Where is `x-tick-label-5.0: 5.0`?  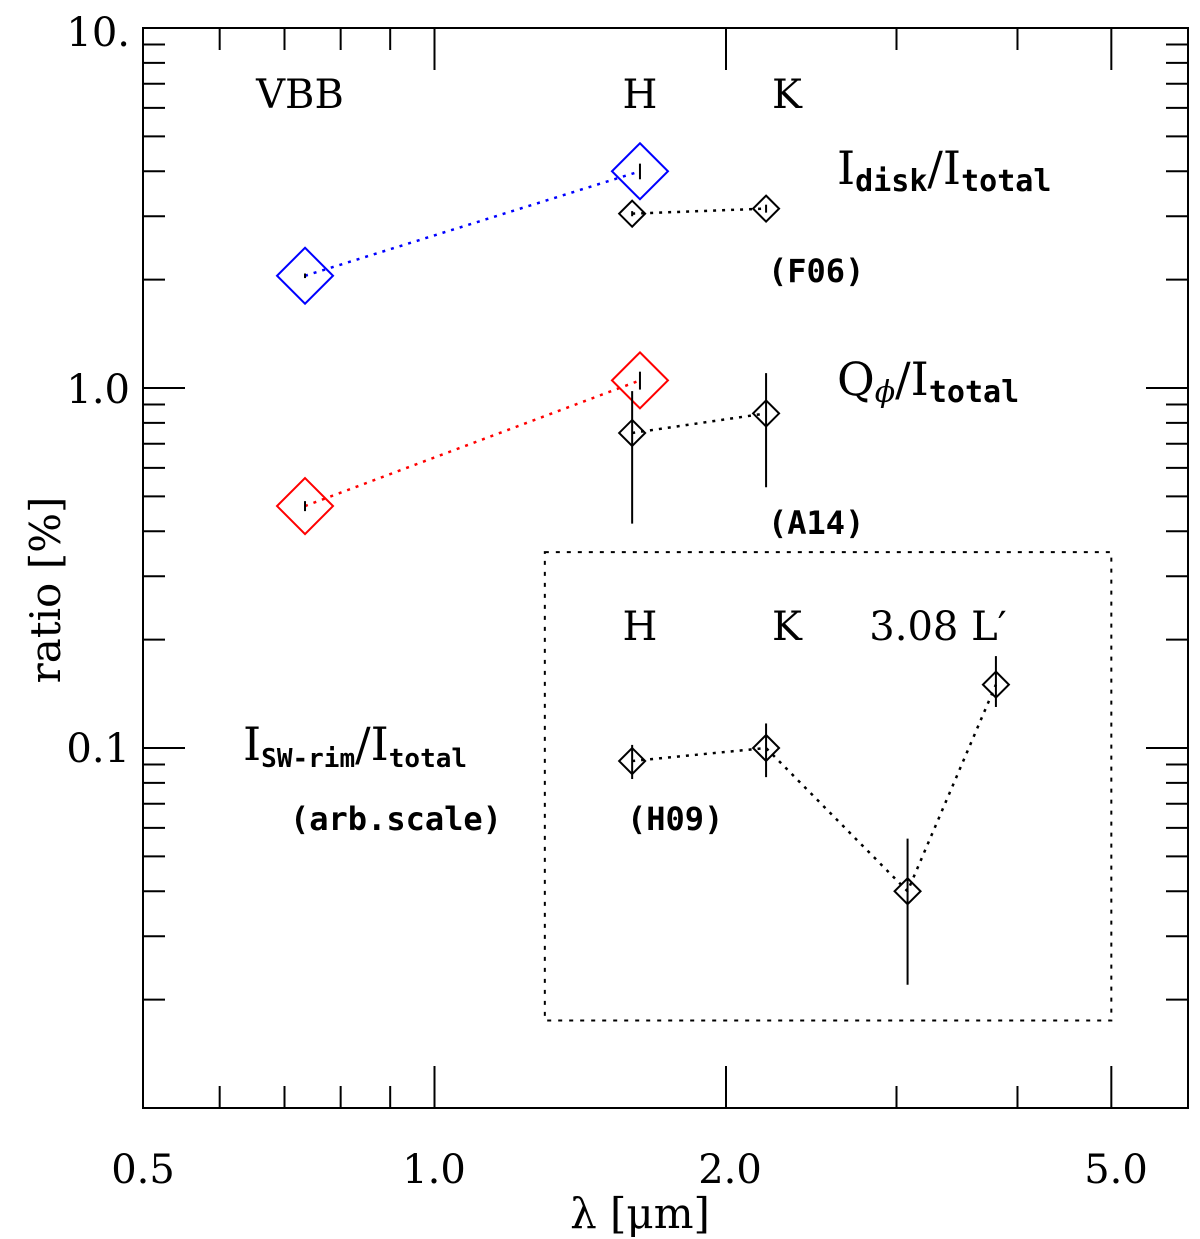 x-tick-label-5.0: 5.0 is located at coordinates (1116, 1170).